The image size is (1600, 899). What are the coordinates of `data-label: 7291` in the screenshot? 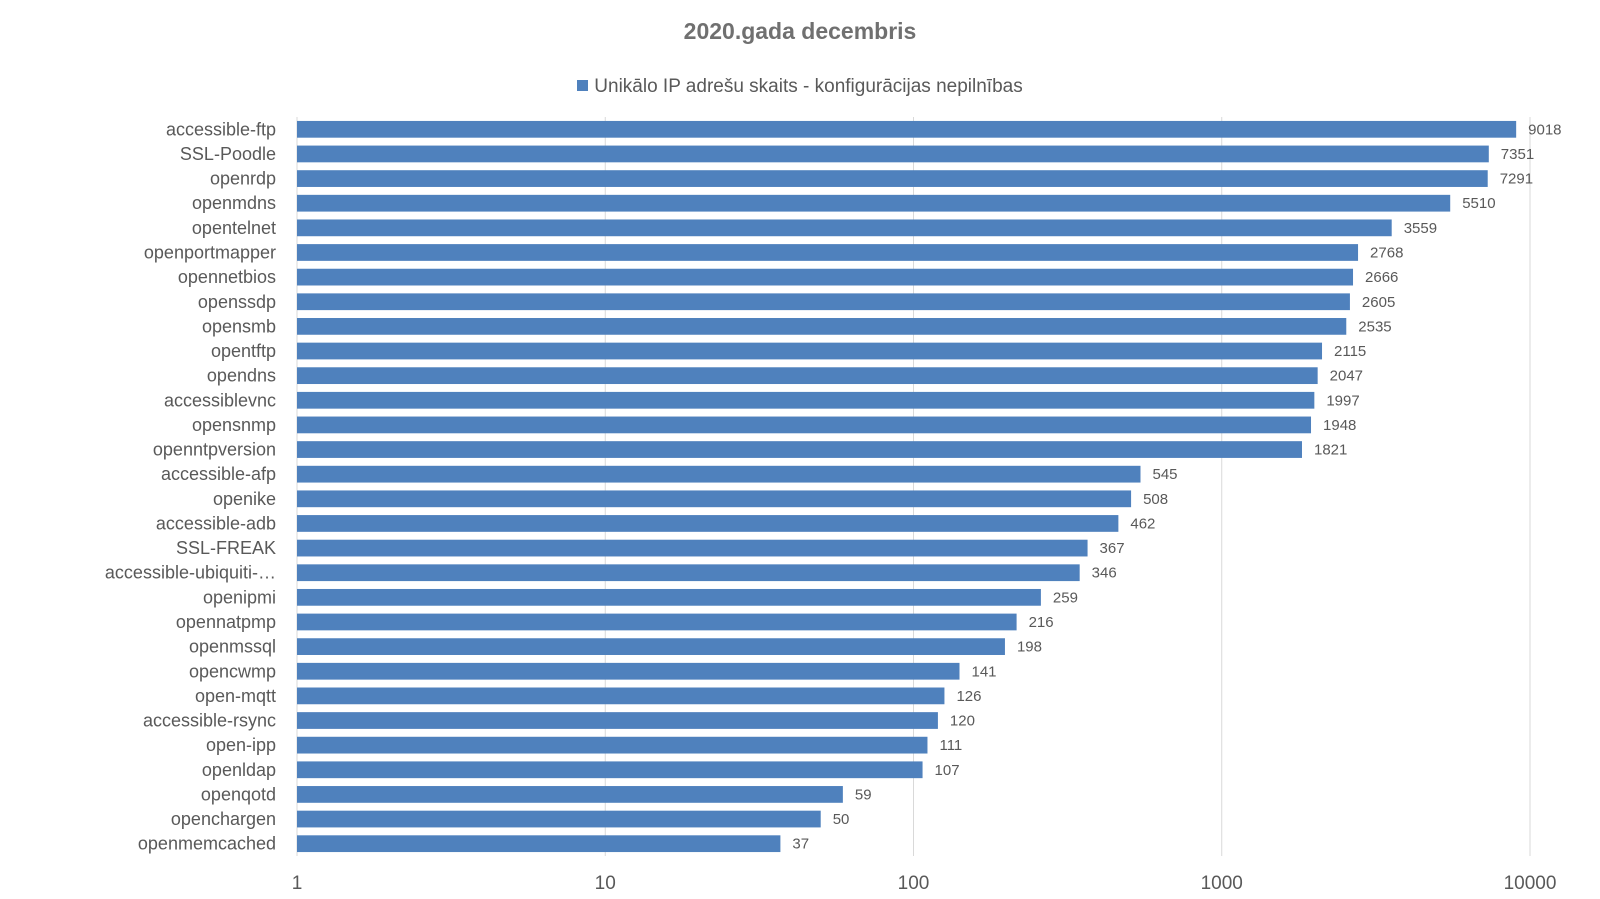 It's located at (1516, 179).